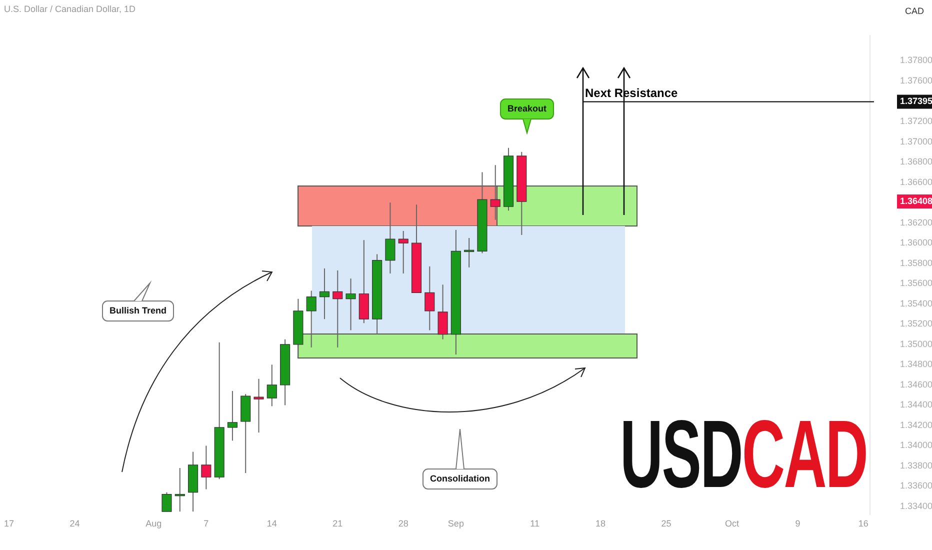 The height and width of the screenshot is (550, 932). What do you see at coordinates (916, 283) in the screenshot?
I see `y-tick-label: 1.35600` at bounding box center [916, 283].